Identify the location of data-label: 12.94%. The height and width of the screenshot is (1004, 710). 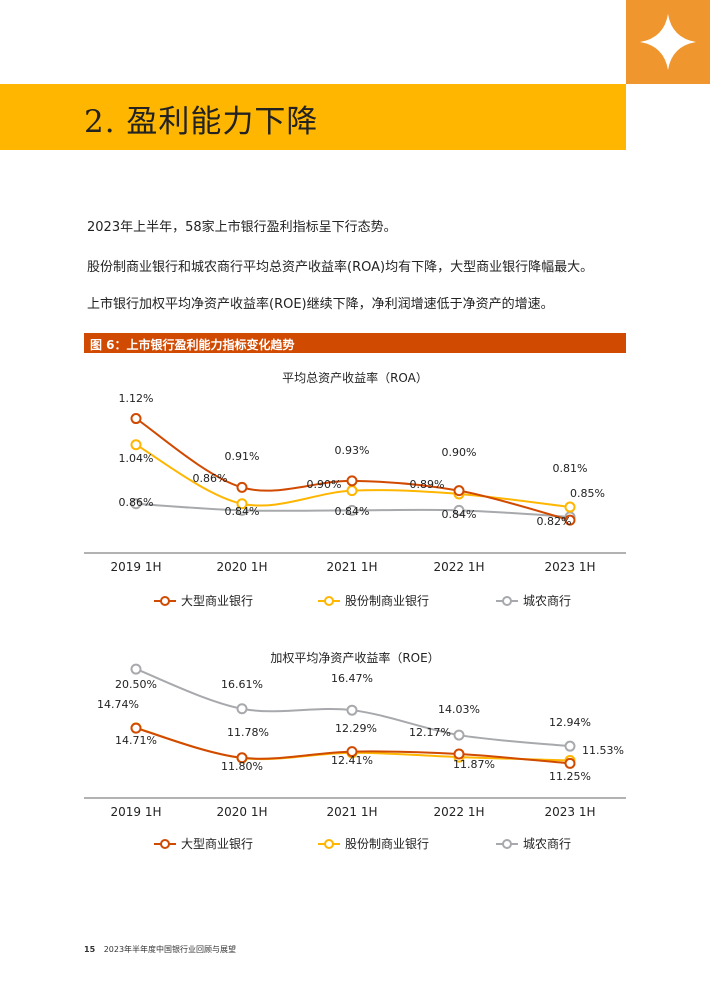
(570, 722).